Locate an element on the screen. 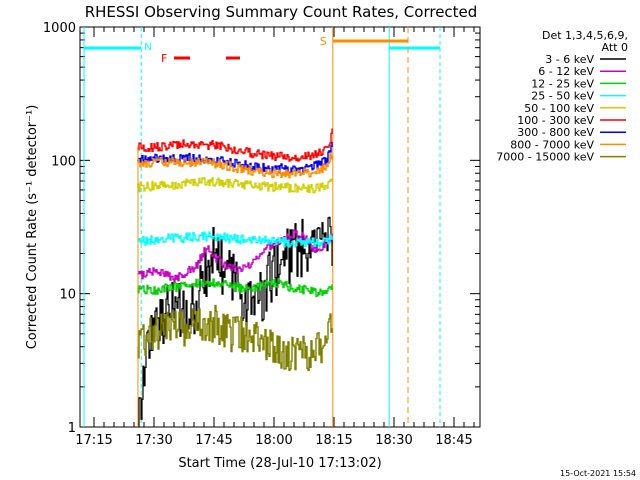 The width and height of the screenshot is (640, 480). x-axis-label: Start Time (28-Jul-10 17:13:02) is located at coordinates (279, 463).